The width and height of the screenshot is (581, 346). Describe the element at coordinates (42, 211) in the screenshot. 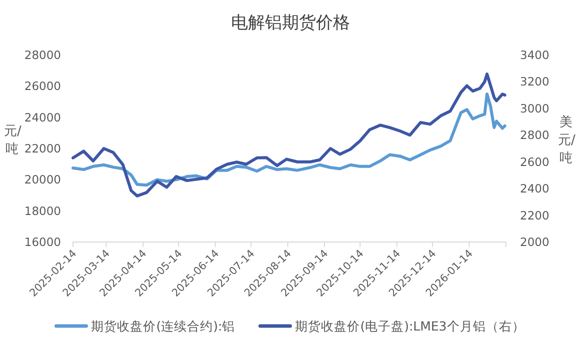

I see `y-tick-label: 18000` at that location.